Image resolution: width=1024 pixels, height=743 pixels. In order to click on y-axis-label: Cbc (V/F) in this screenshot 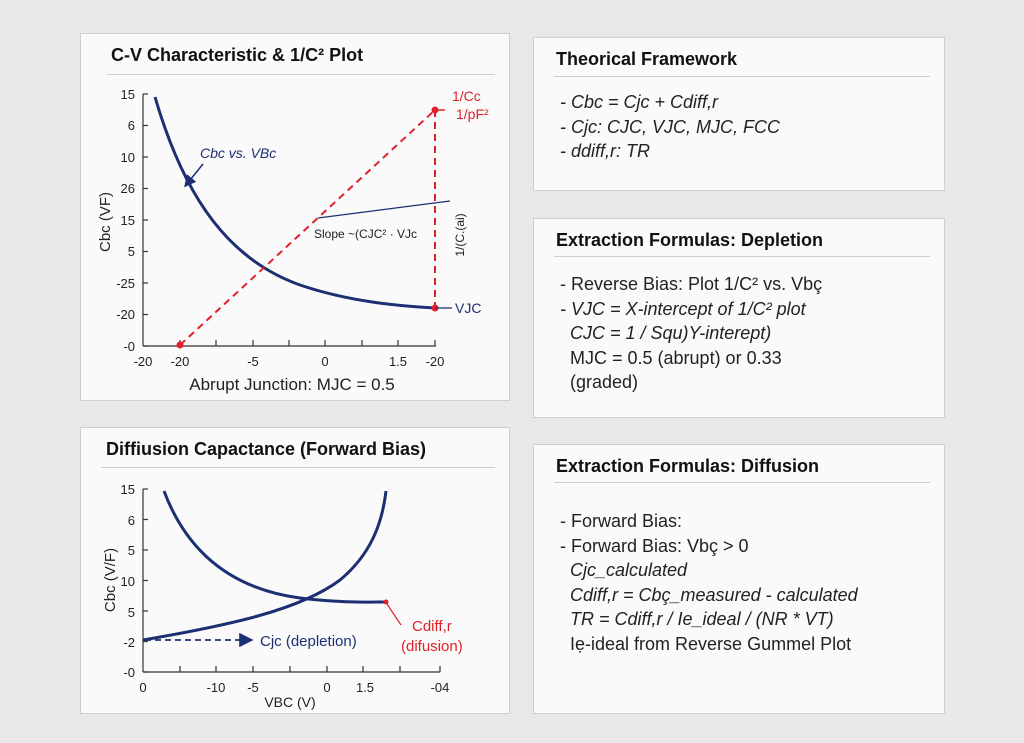, I will do `click(110, 580)`.